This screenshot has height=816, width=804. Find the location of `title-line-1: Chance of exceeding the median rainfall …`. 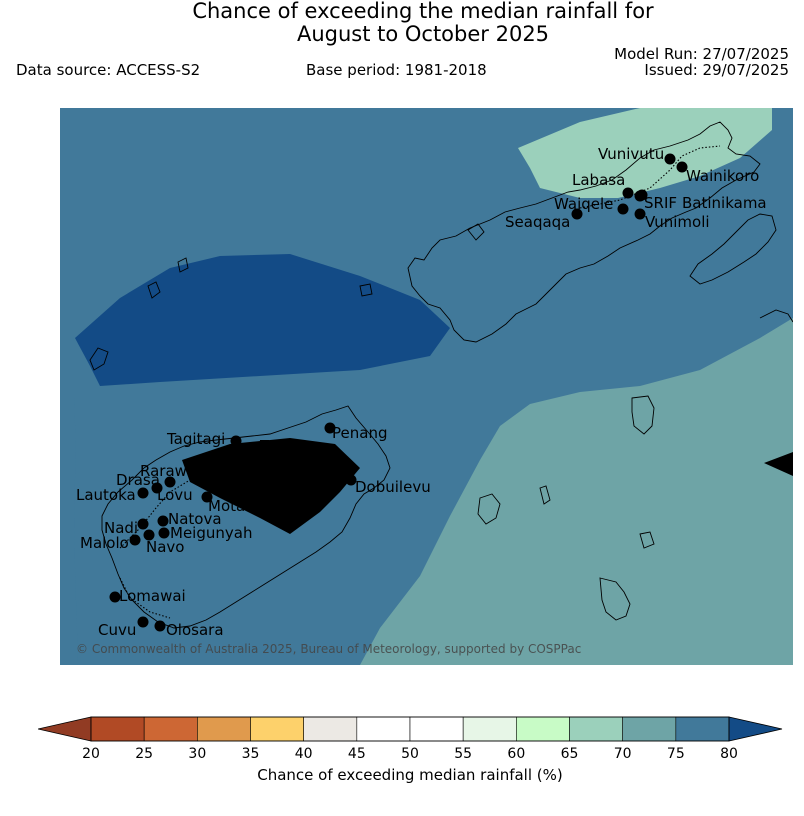

title-line-1: Chance of exceeding the median rainfall … is located at coordinates (423, 11).